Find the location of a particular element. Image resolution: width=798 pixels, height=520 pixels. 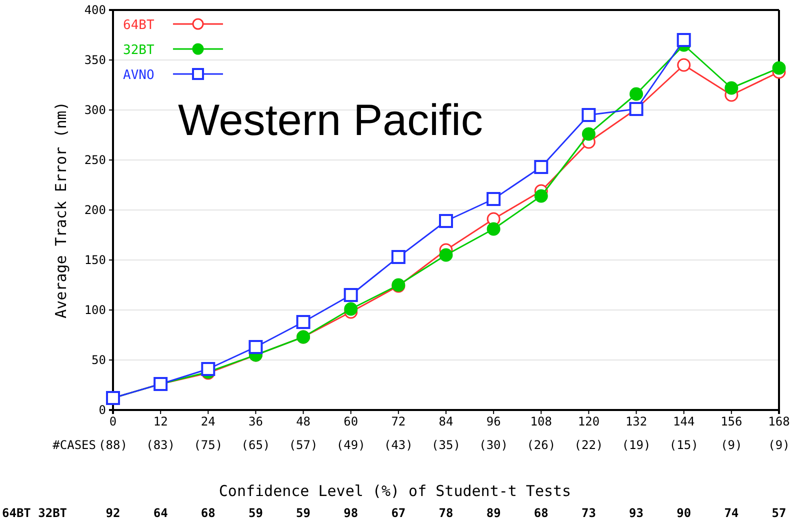

x-tick-label: 24 is located at coordinates (208, 421).